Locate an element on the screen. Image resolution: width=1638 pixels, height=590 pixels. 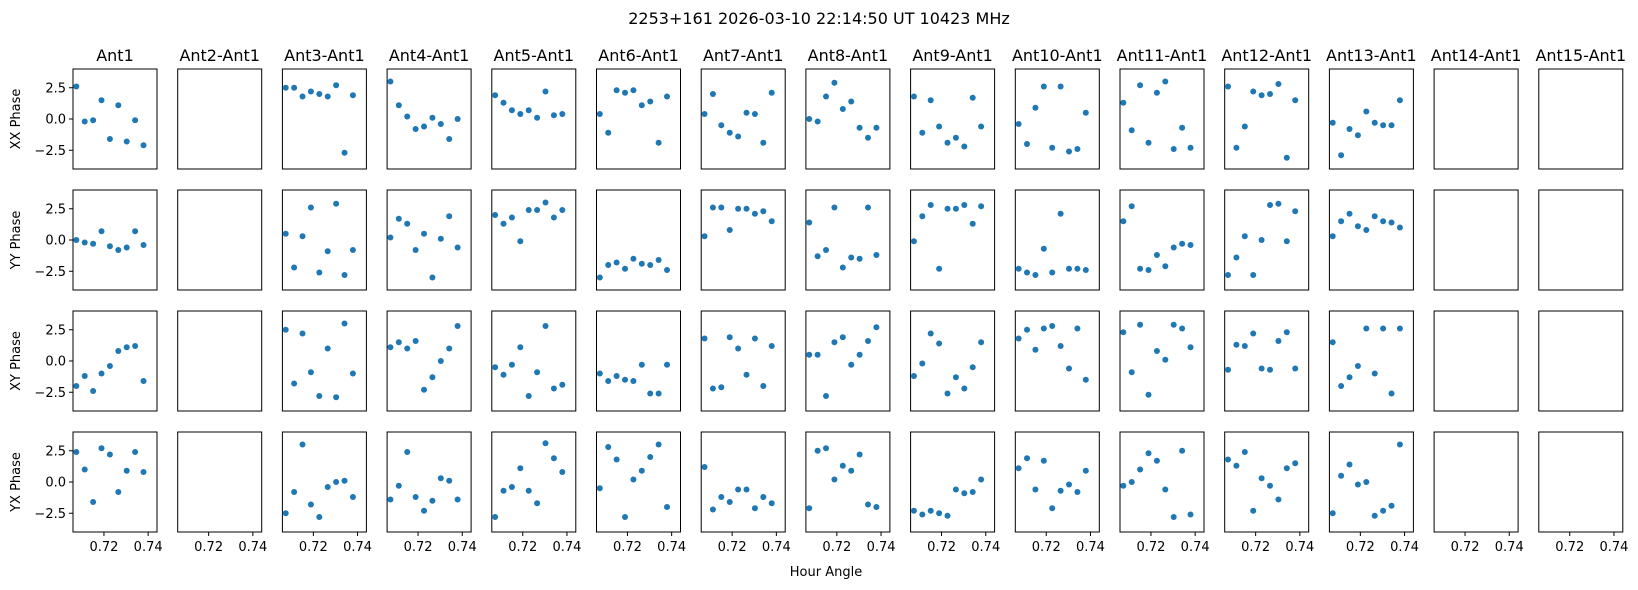
row-label: XX Phase is located at coordinates (16, 119).